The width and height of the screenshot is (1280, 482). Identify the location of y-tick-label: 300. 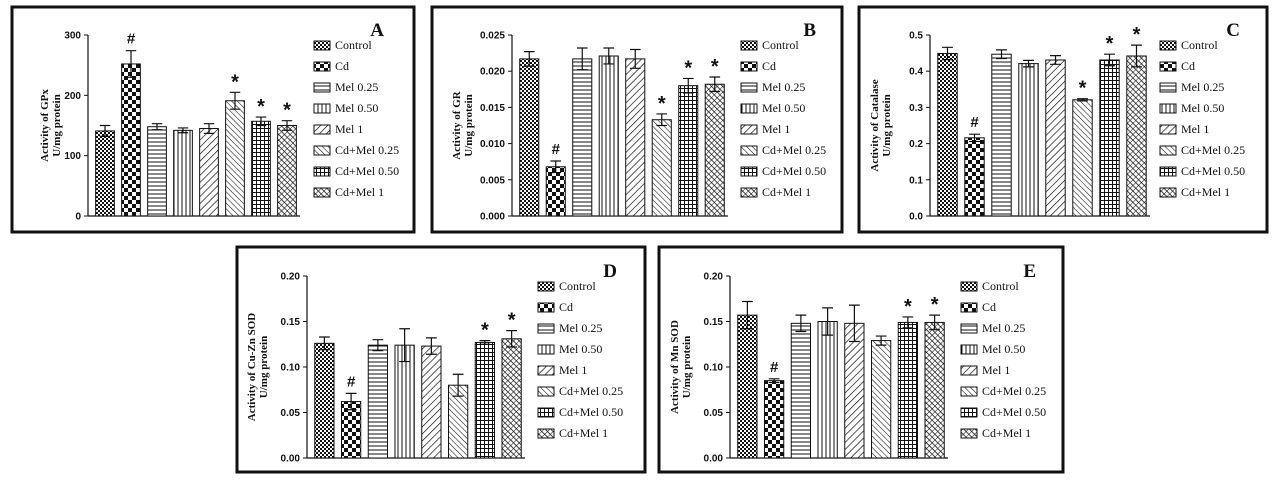
(72, 36).